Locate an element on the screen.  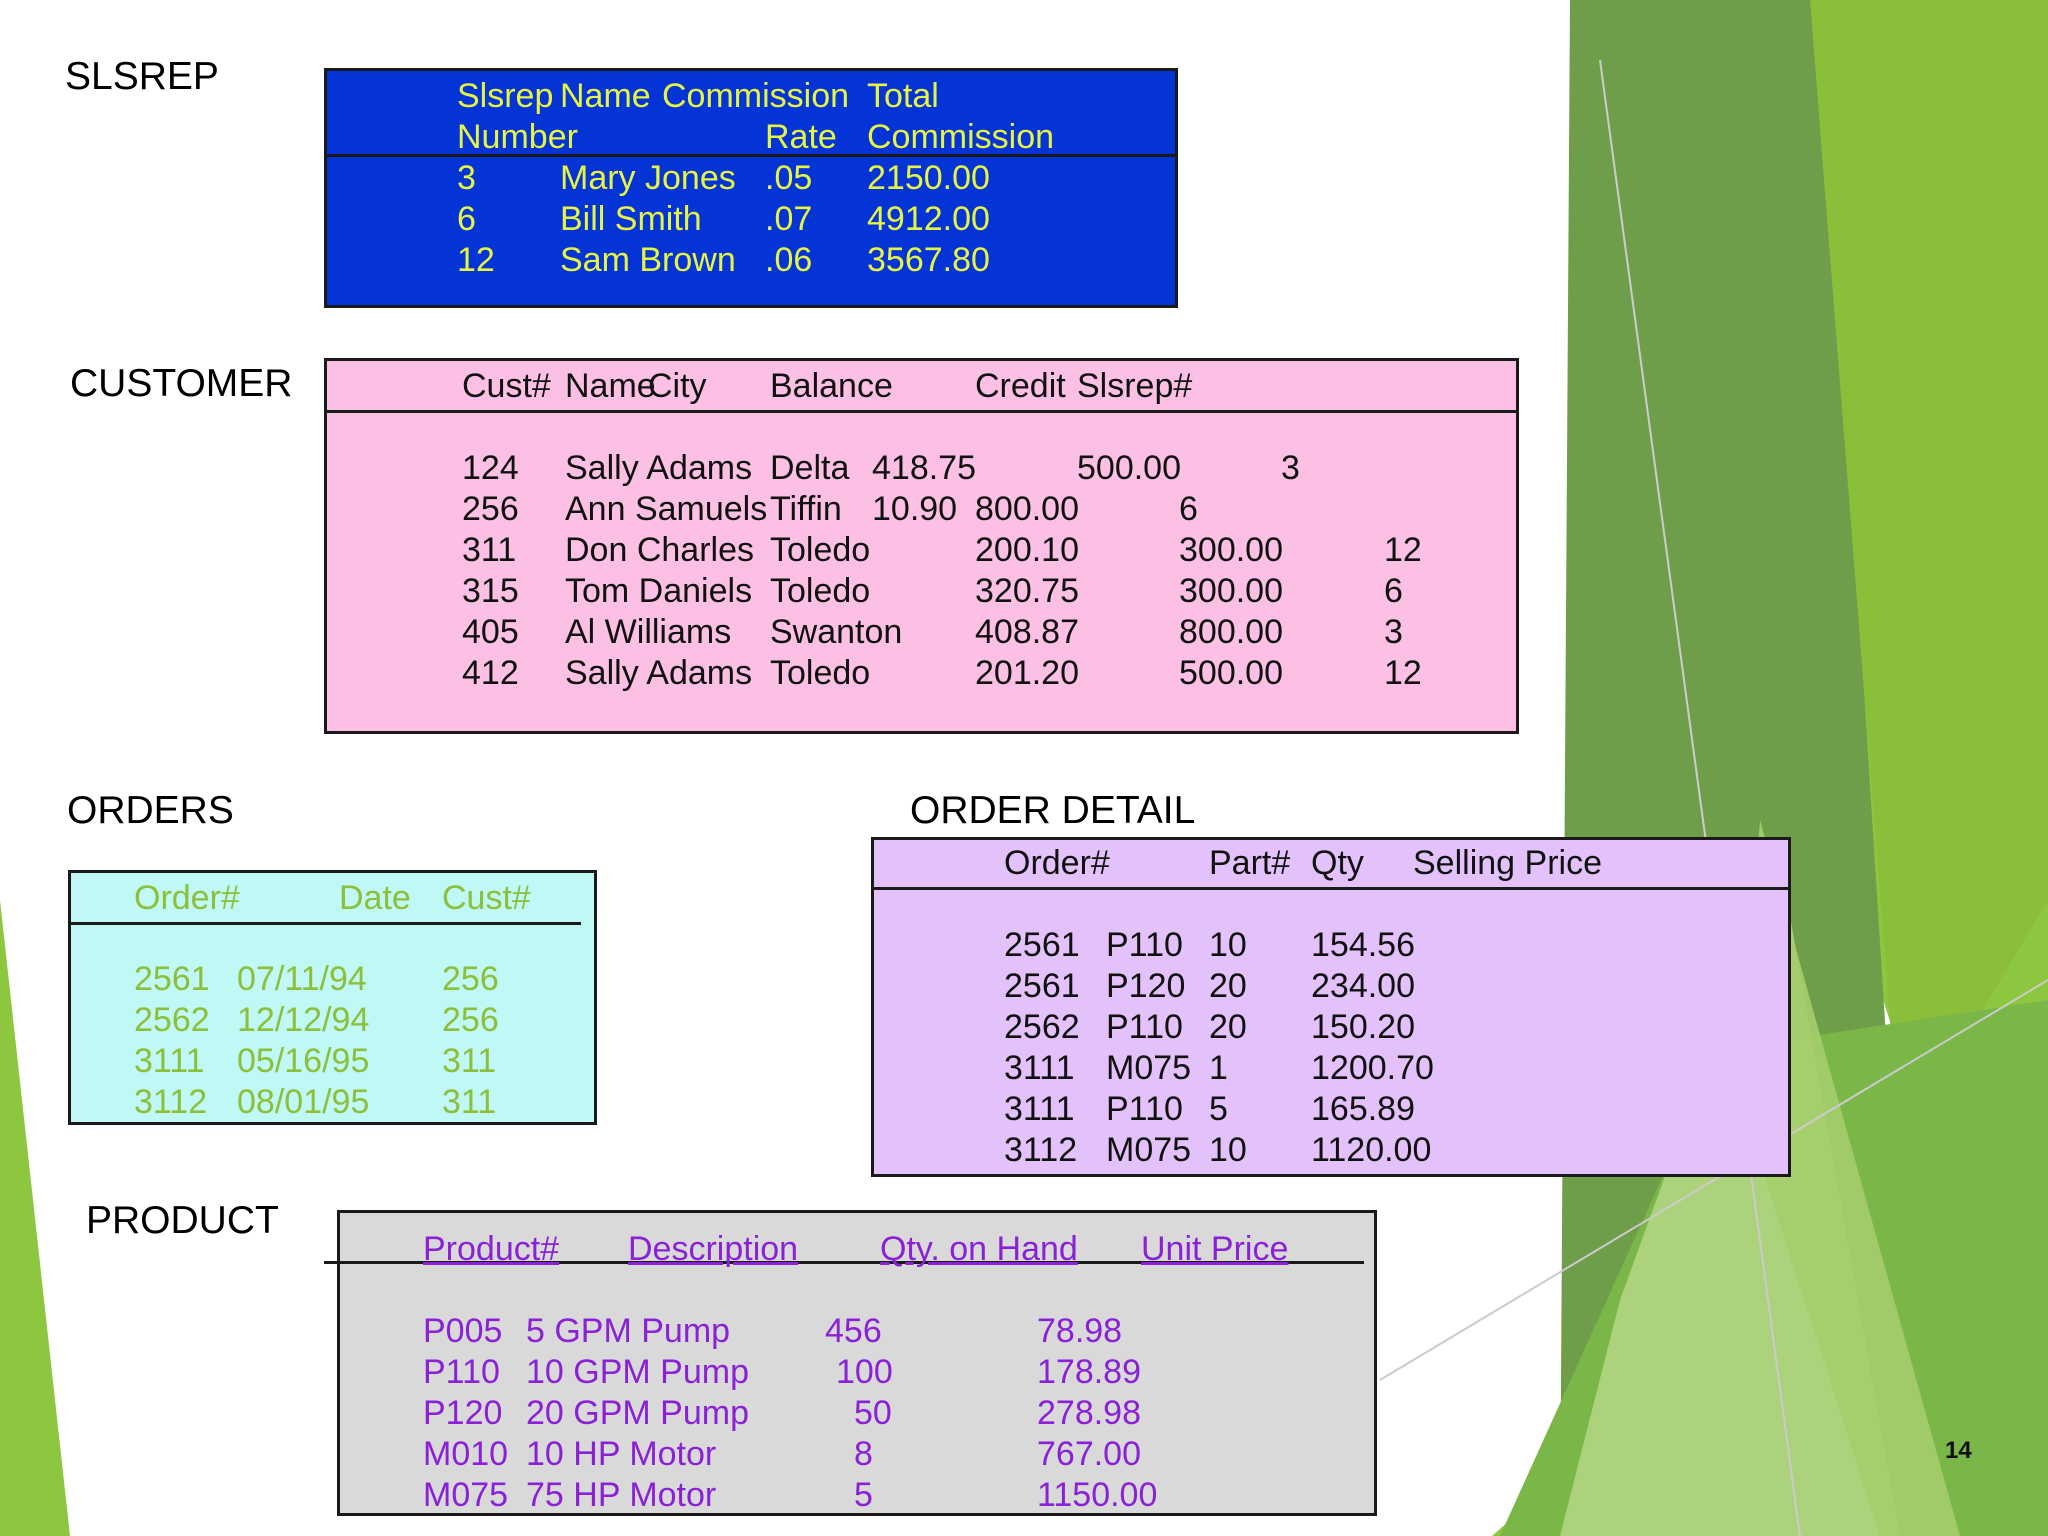
customer-cell: 201.20 is located at coordinates (1027, 673).